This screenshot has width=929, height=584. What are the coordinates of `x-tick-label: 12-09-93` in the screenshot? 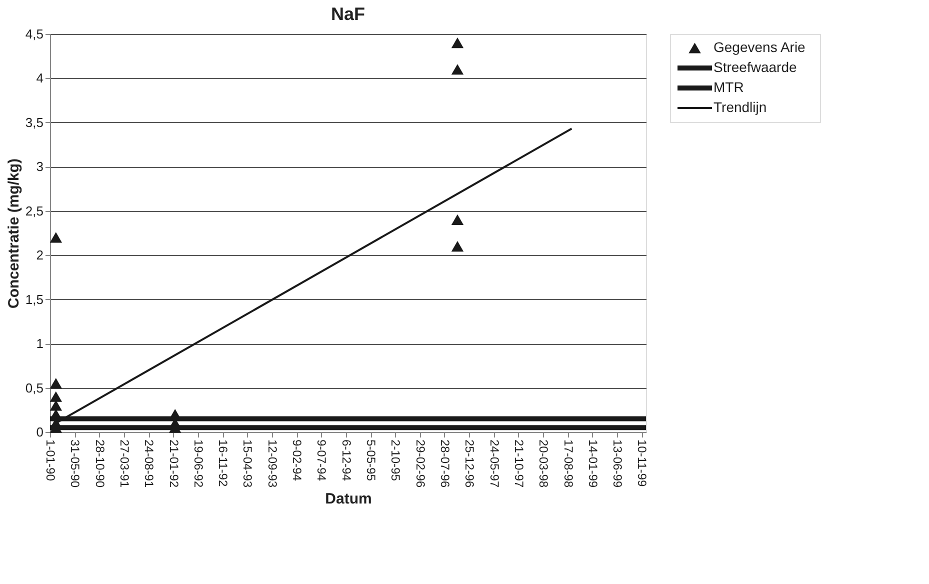 It's located at (272, 464).